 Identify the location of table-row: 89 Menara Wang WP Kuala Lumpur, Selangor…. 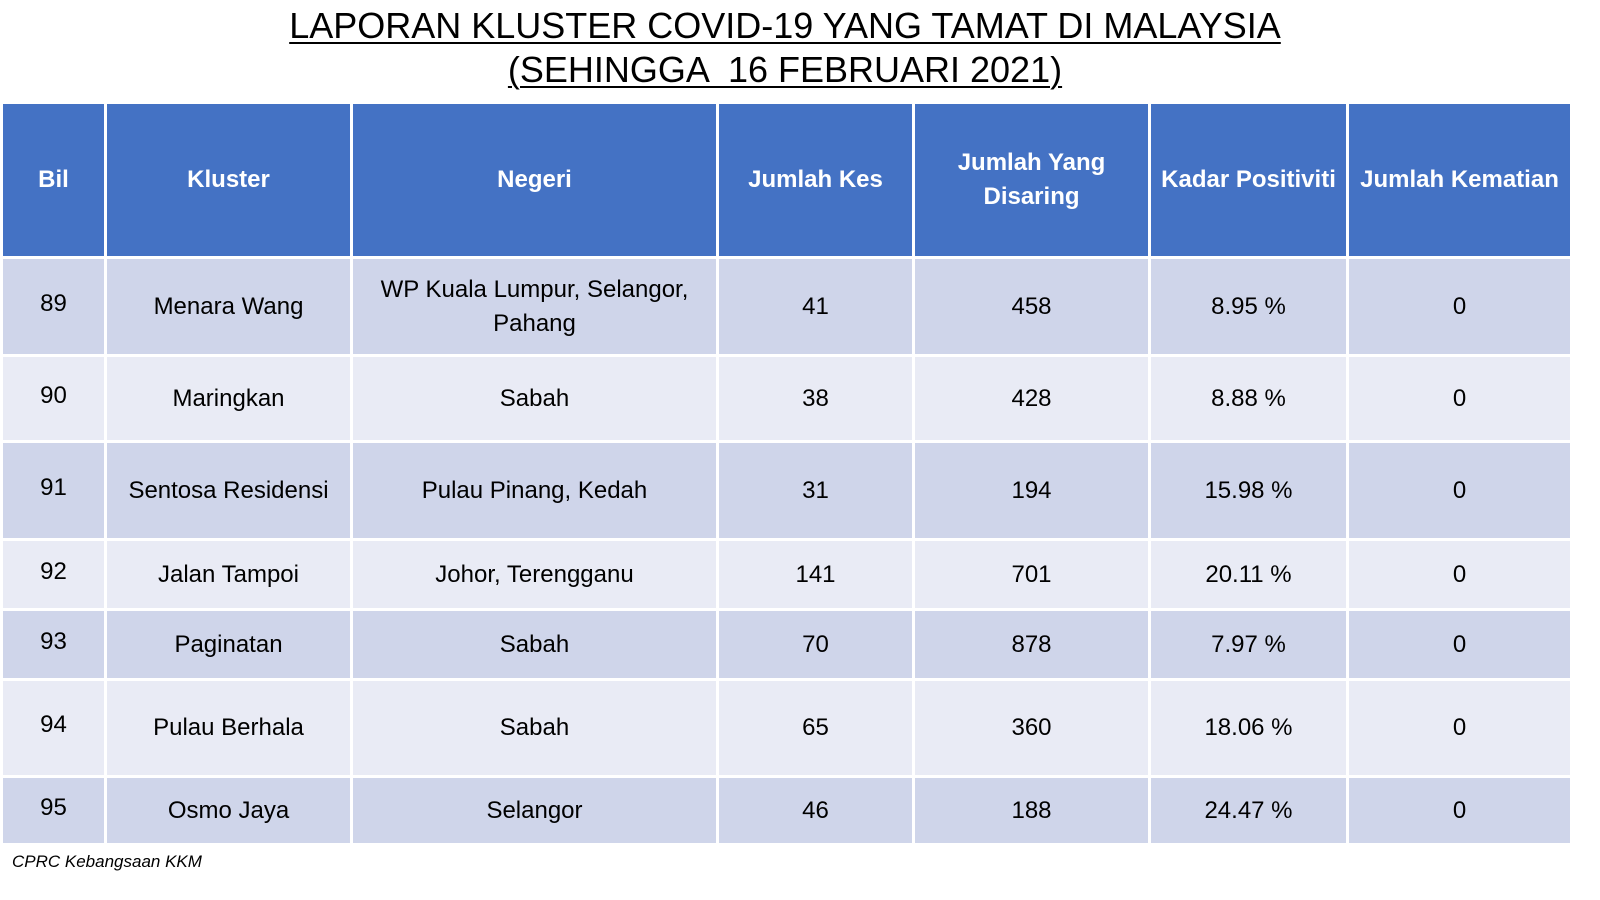
(787, 307).